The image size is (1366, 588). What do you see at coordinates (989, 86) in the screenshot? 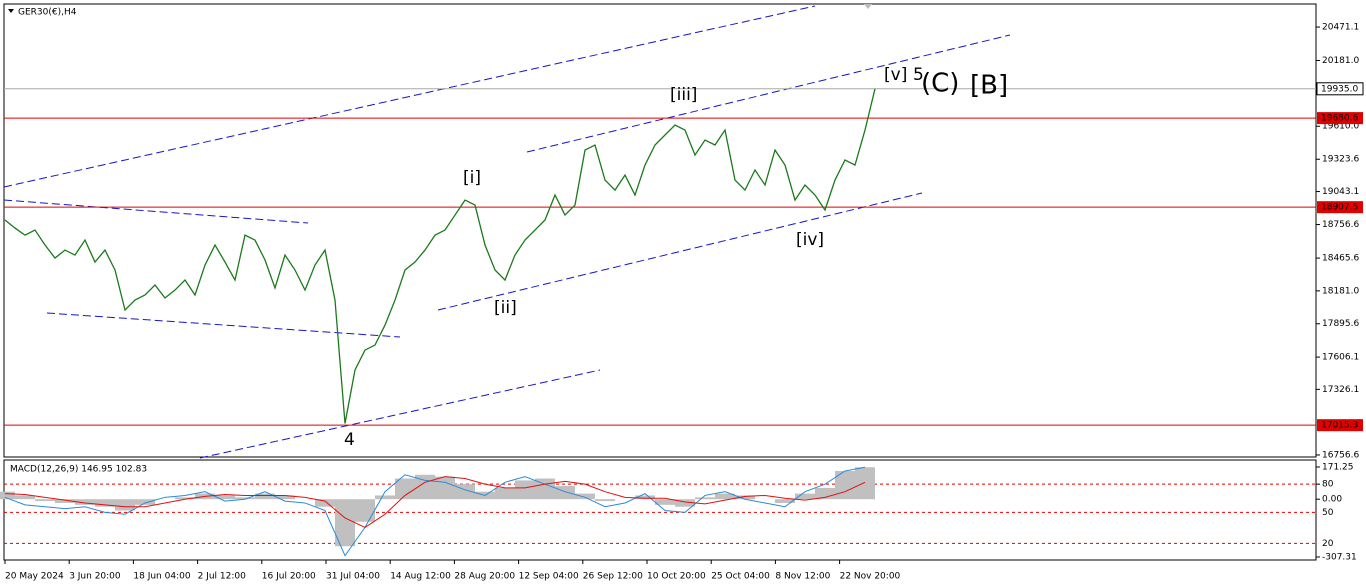
I see `wave-label: [B]` at bounding box center [989, 86].